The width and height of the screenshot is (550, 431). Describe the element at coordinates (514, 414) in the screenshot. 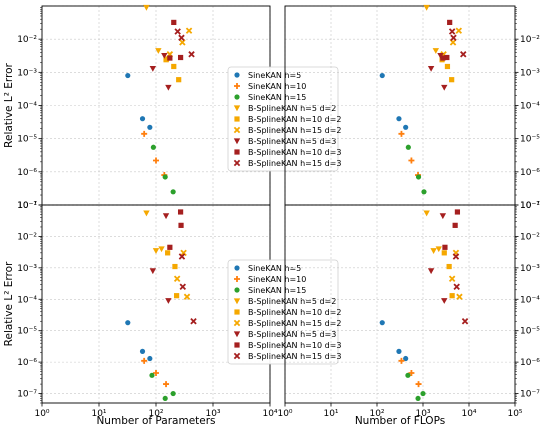

I see `x-tick-label: 10⁵` at that location.